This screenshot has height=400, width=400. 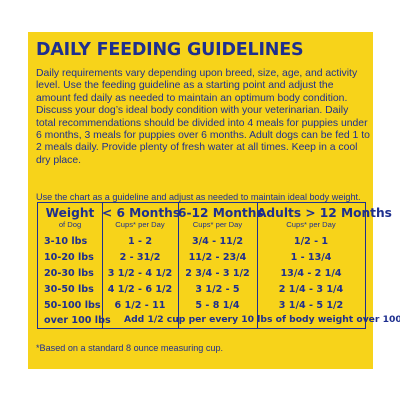 What do you see at coordinates (70, 224) in the screenshot?
I see `header-weight-sub: of Dog` at bounding box center [70, 224].